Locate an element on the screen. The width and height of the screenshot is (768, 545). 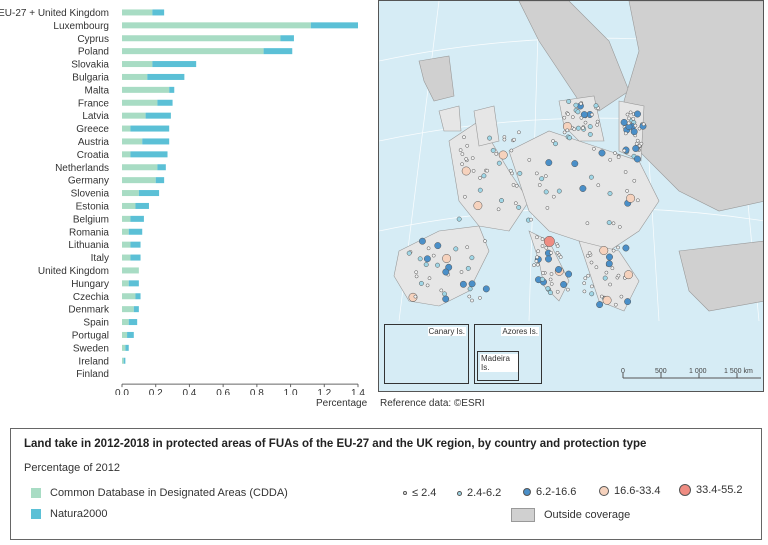
category-label: Belgium is located at coordinates (91, 219).